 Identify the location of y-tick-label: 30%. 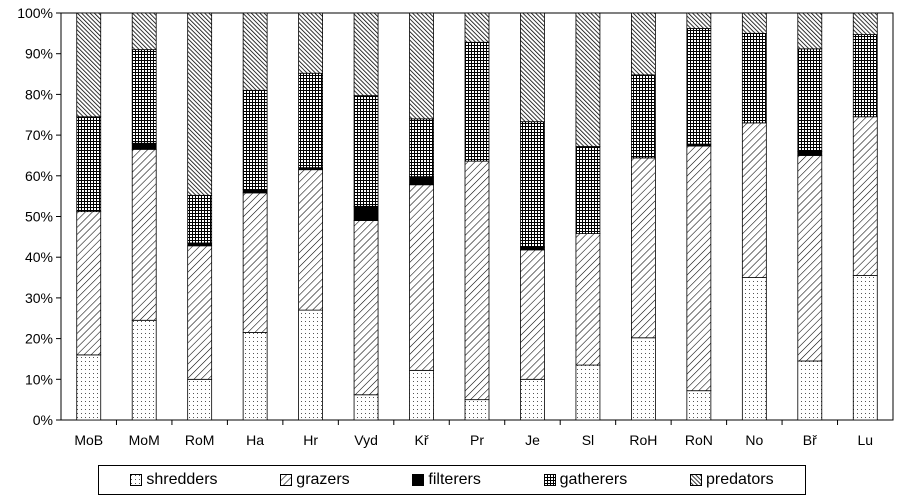
(39, 298).